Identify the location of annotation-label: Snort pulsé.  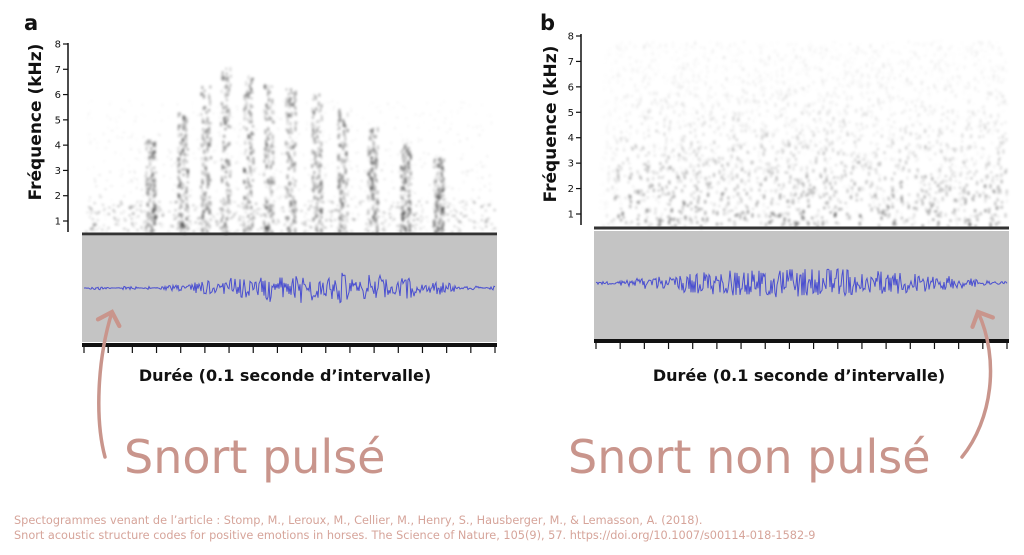
(254, 457).